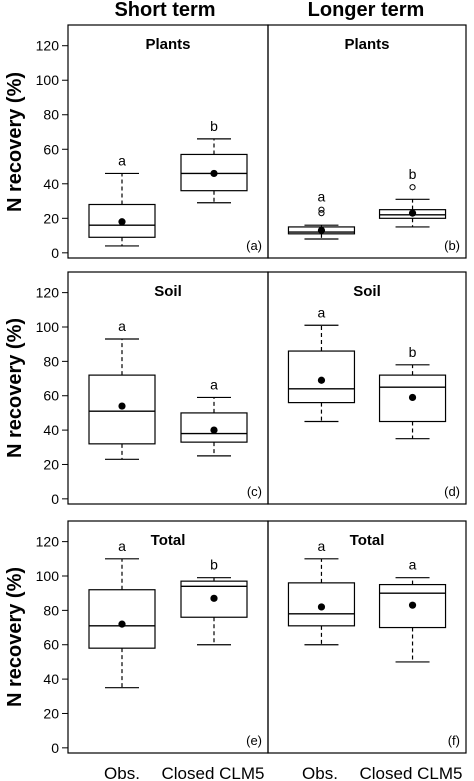  Describe the element at coordinates (412, 605) in the screenshot. I see `mean-dot-f-clm5` at that location.